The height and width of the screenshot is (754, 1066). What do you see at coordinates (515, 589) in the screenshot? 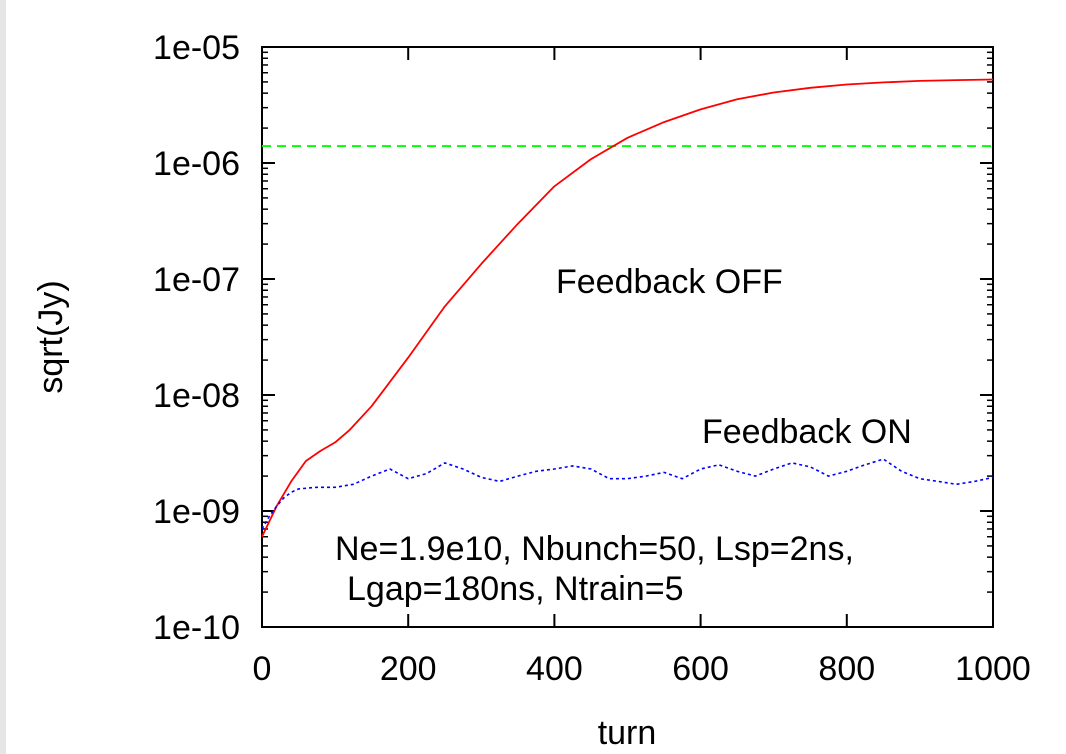
I see `annotation-params-line2: Lgap=180ns, Ntrain=5` at bounding box center [515, 589].